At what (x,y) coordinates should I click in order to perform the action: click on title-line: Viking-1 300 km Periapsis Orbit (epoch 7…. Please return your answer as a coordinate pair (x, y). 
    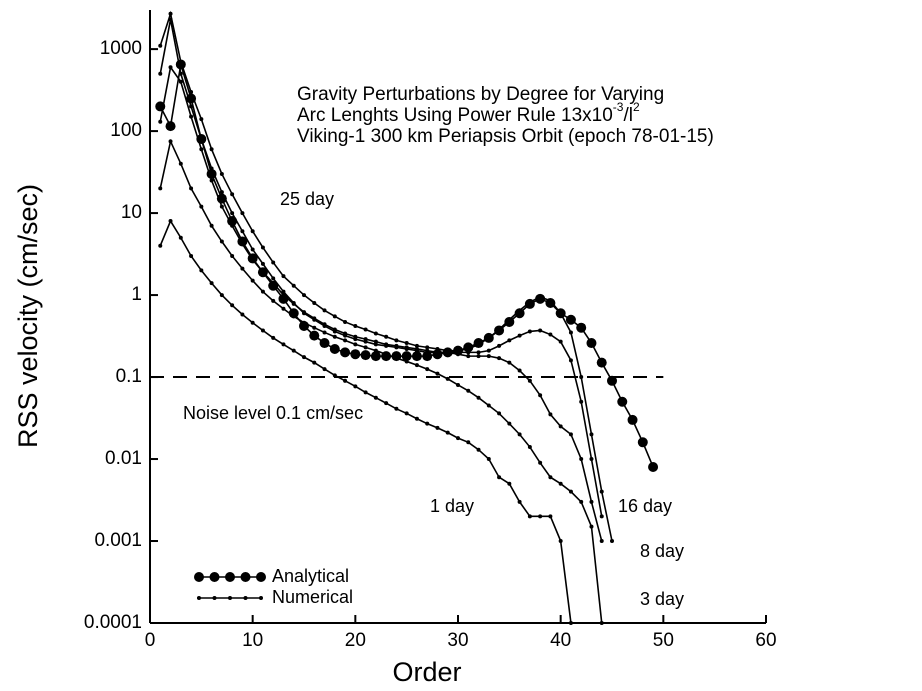
    Looking at the image, I should click on (505, 136).